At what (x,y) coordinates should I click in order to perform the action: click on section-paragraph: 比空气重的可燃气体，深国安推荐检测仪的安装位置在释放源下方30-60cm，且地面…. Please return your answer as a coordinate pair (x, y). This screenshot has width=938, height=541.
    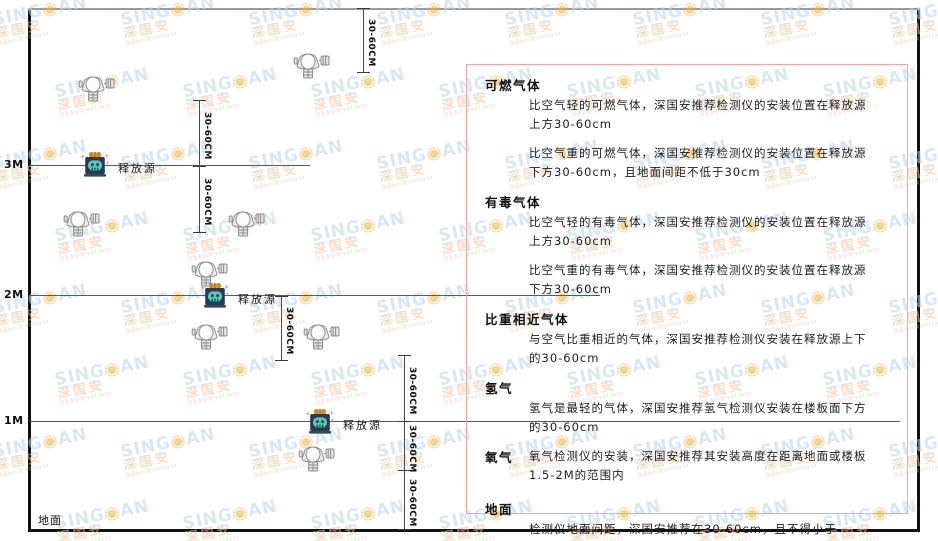
    Looking at the image, I should click on (698, 162).